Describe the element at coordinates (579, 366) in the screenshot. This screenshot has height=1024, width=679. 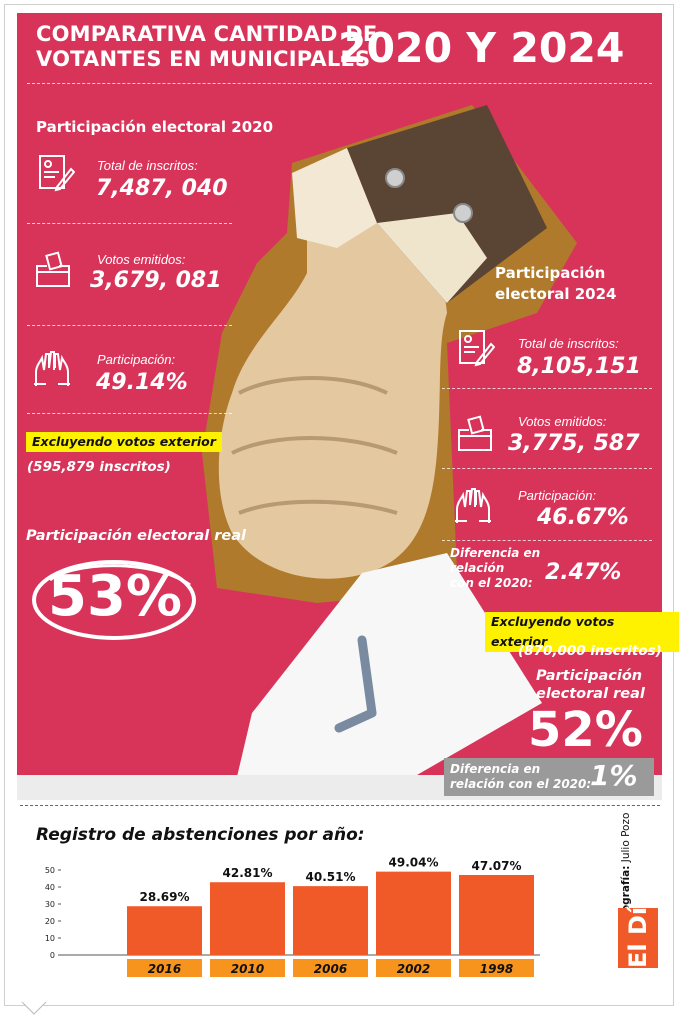
I see `inscritos-2024-value: 8,105,151` at that location.